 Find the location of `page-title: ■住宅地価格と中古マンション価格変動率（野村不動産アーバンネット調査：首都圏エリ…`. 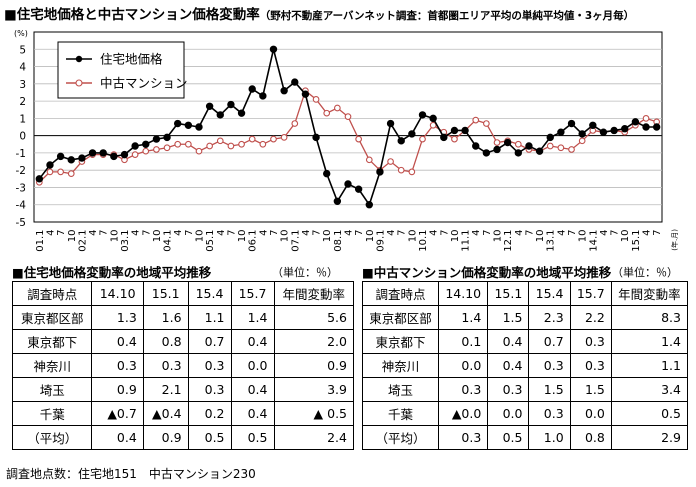

page-title: ■住宅地価格と中古マンション価格変動率（野村不動産アーバンネット調査：首都圏エリ… is located at coordinates (319, 15).